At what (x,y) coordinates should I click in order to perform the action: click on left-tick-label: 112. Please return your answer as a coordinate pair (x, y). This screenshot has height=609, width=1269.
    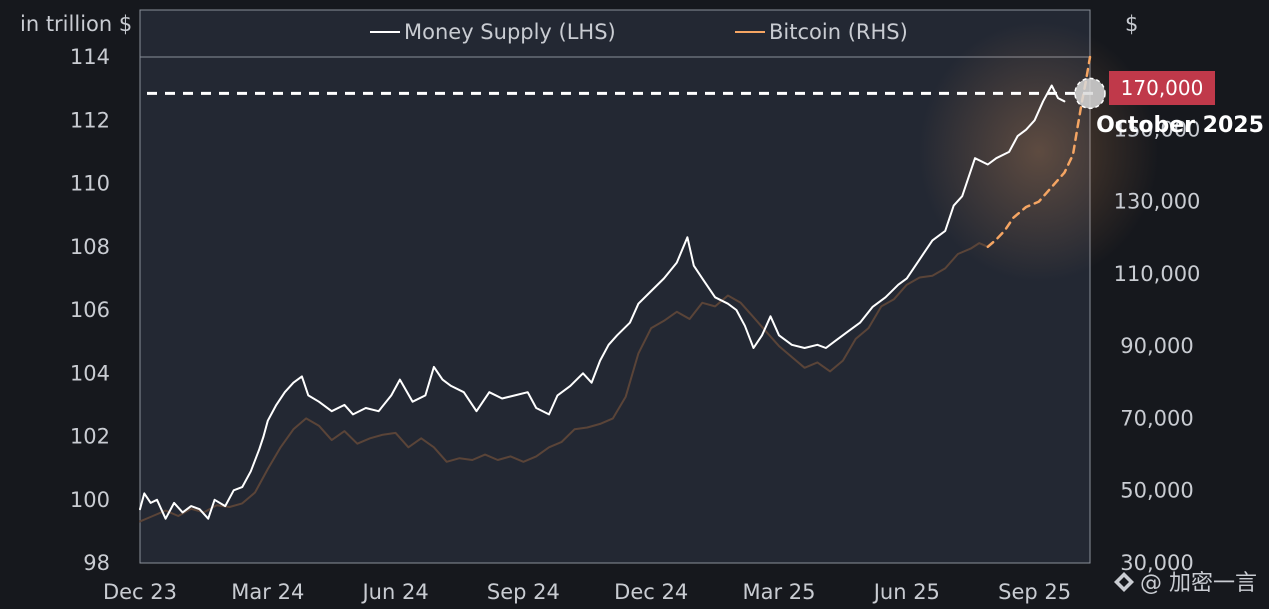
    Looking at the image, I should click on (90, 120).